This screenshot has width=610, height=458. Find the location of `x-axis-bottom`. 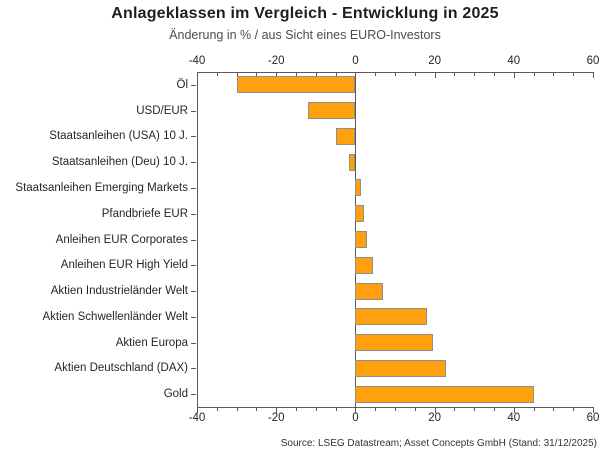

x-axis-bottom is located at coordinates (395, 407).